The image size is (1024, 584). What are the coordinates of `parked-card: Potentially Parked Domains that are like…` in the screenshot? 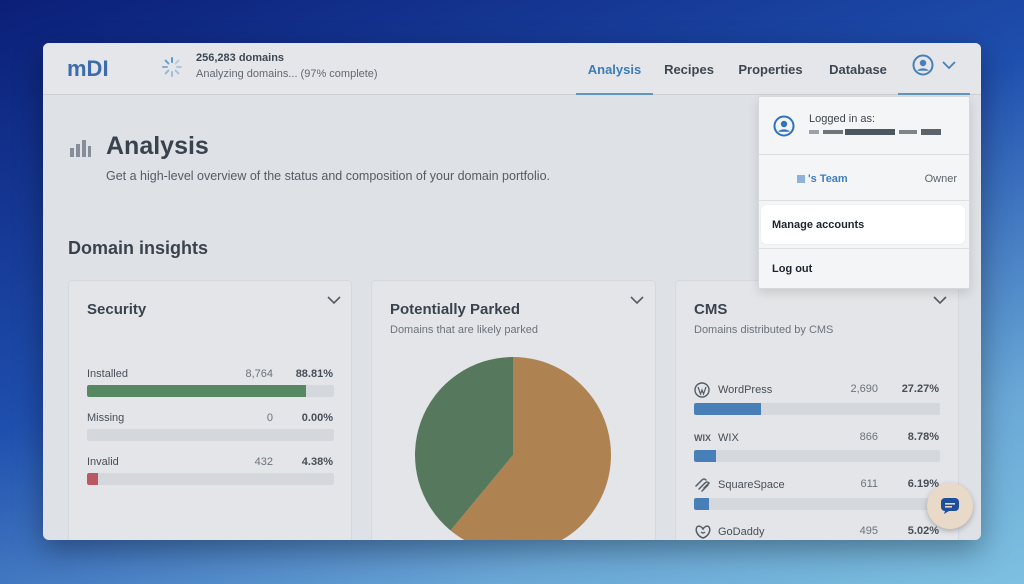 It's located at (513, 410).